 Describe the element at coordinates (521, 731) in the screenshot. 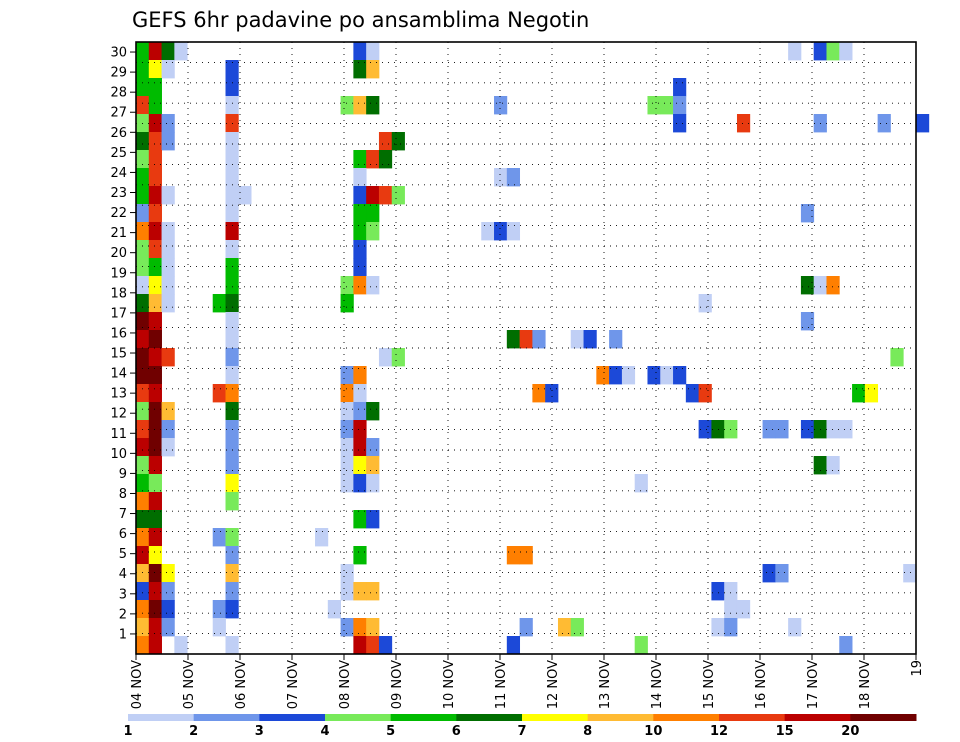

I see `colorbar-label: 7` at that location.